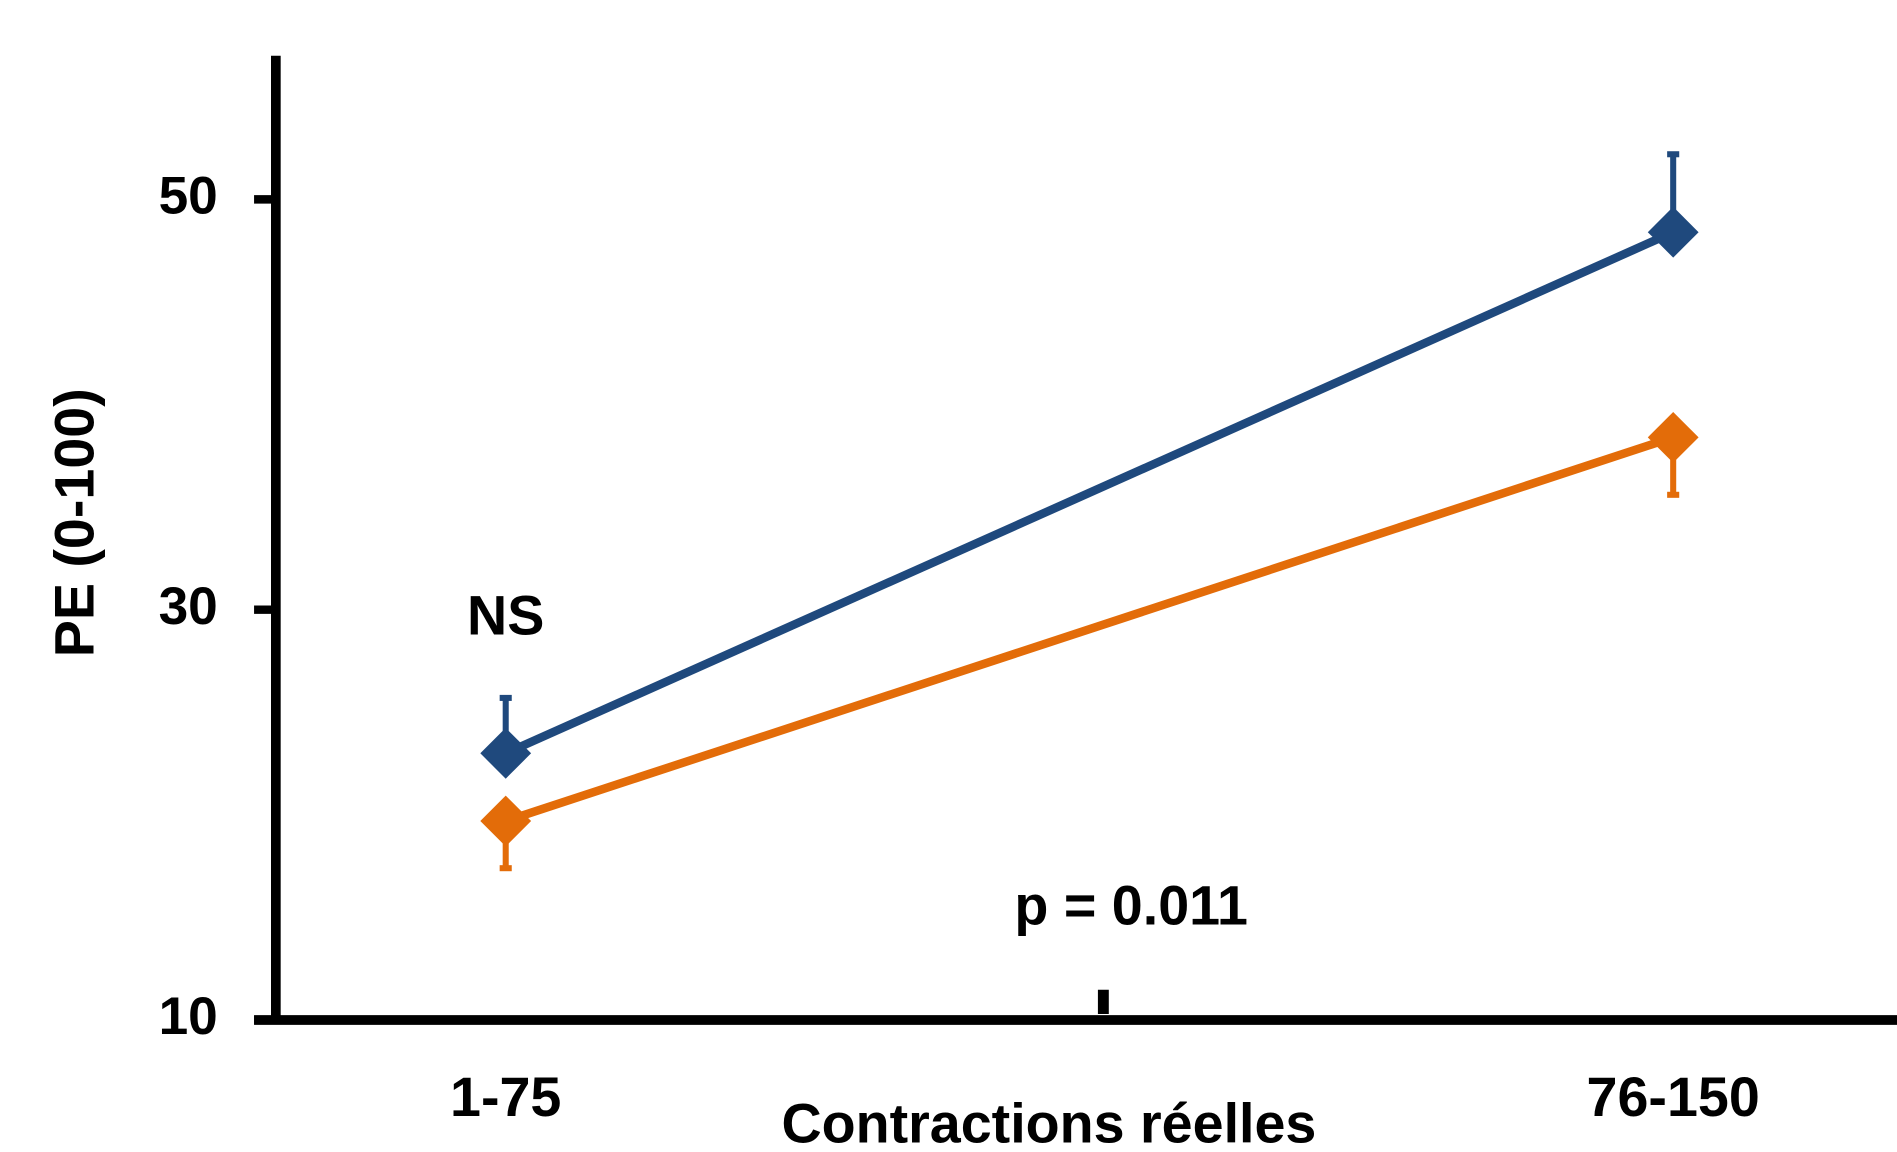 The width and height of the screenshot is (1897, 1152). I want to click on x-axis-label: Contractions réelles, so click(1048, 1122).